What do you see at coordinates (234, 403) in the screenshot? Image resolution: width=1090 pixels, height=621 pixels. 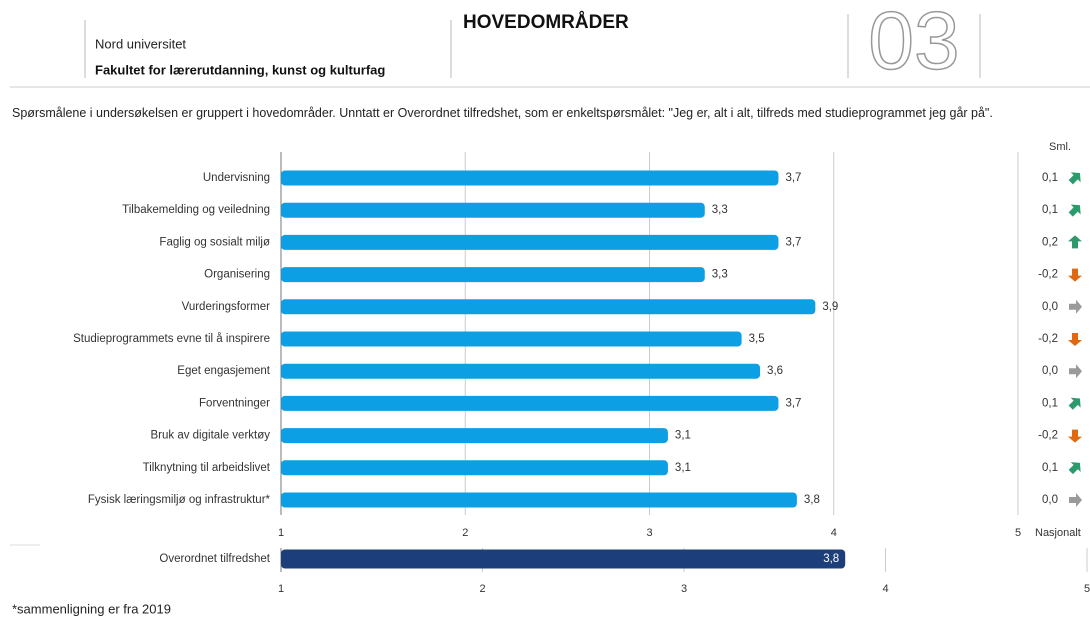 I see `category-label: Forventninger` at bounding box center [234, 403].